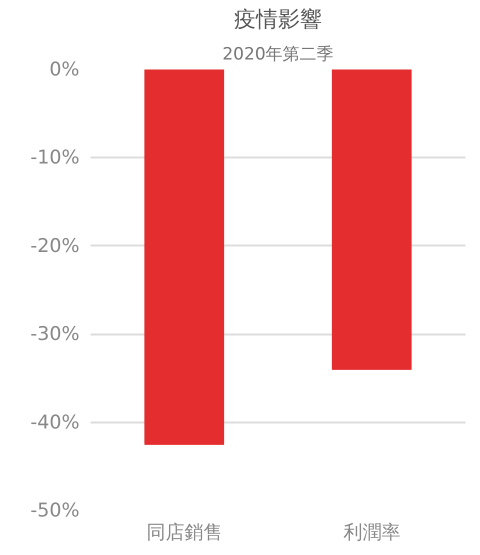 Image resolution: width=480 pixels, height=555 pixels. Describe the element at coordinates (55, 422) in the screenshot. I see `y-tick-label: -40%` at that location.